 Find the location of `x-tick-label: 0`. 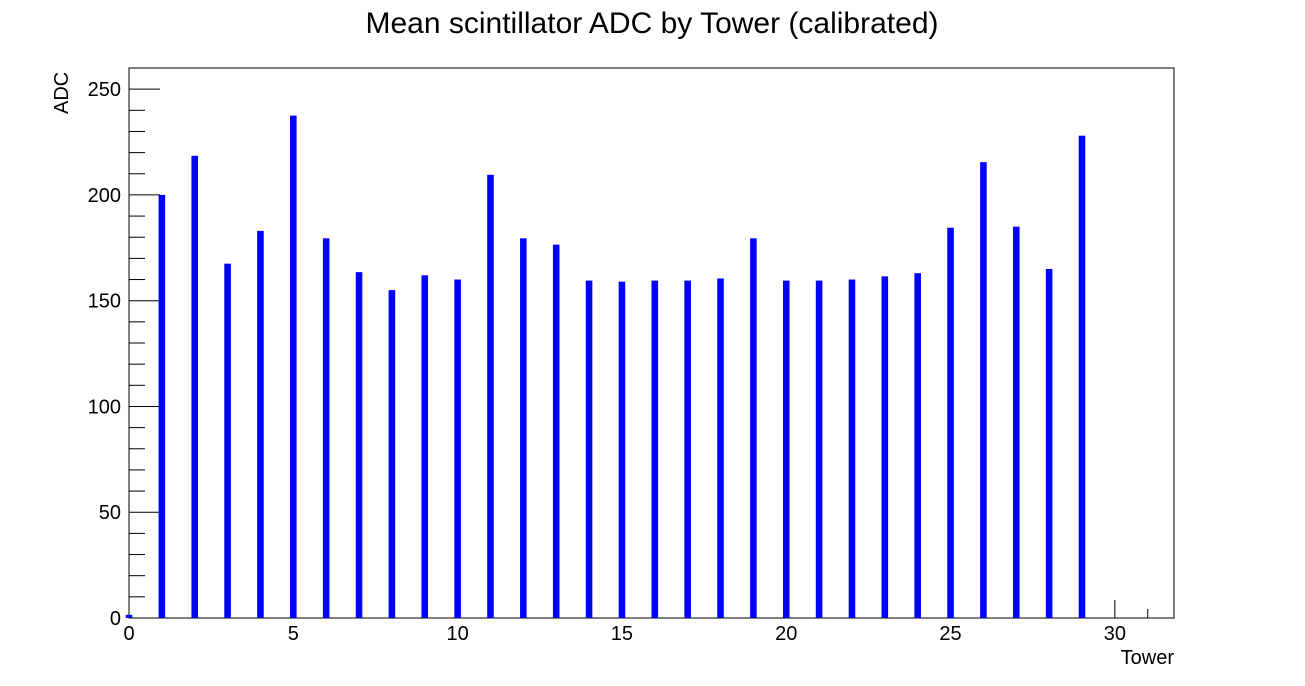

x-tick-label: 0 is located at coordinates (128, 634).